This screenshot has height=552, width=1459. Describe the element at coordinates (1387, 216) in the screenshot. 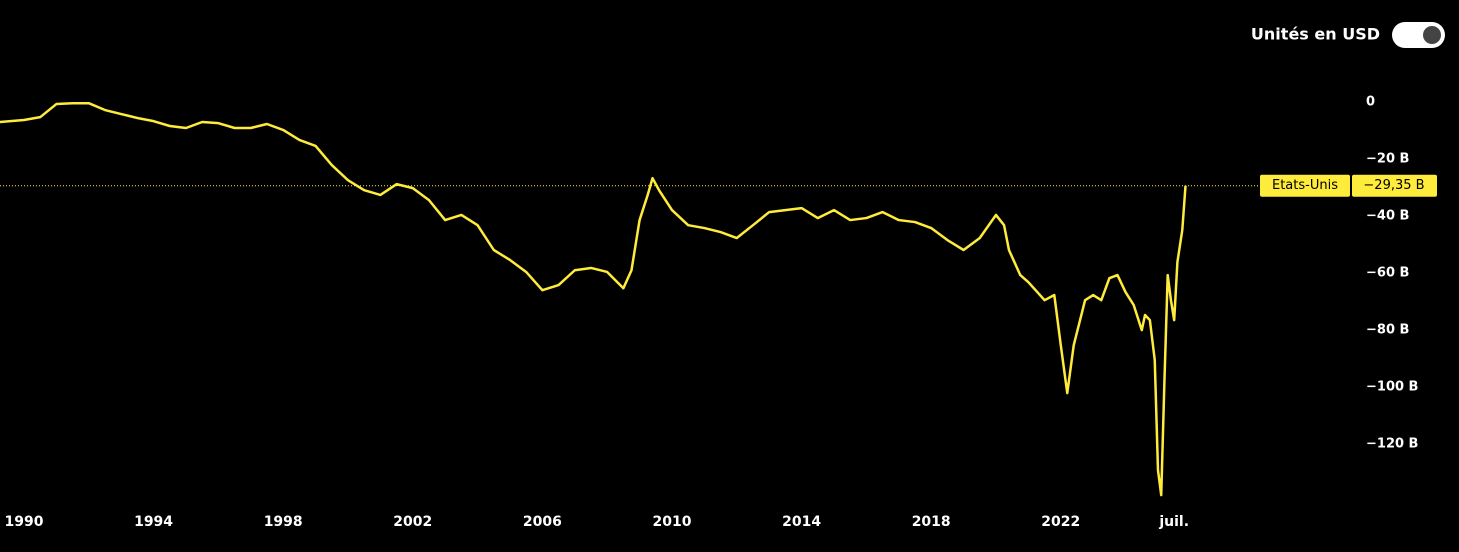

I see `y-tick-label: −40 B` at that location.